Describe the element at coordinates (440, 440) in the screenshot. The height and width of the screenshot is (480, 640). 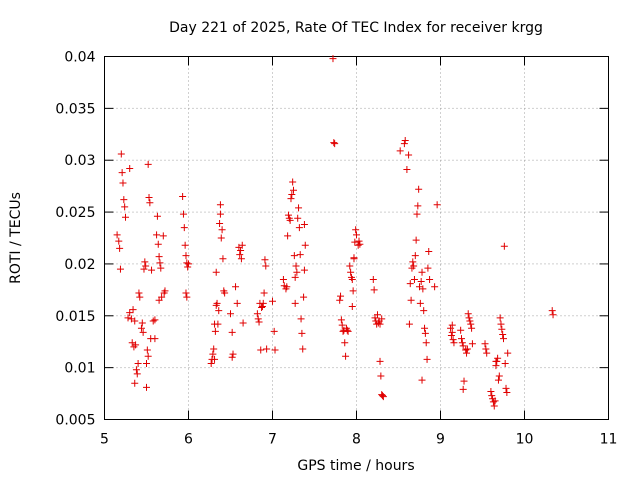
I see `x-tick-label: 9` at that location.